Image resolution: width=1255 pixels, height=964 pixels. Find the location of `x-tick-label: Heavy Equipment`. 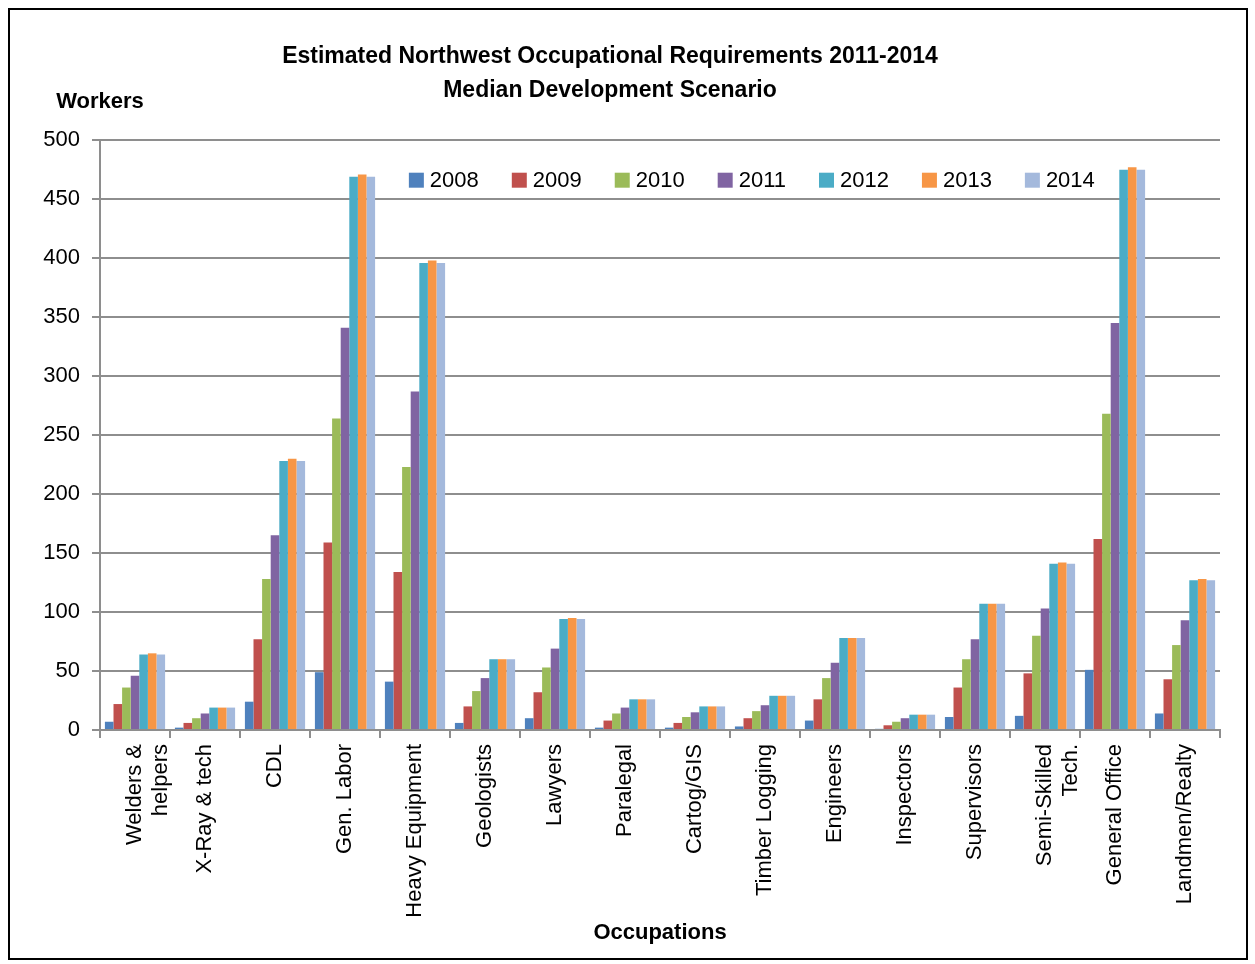

x-tick-label: Heavy Equipment is located at coordinates (414, 831).